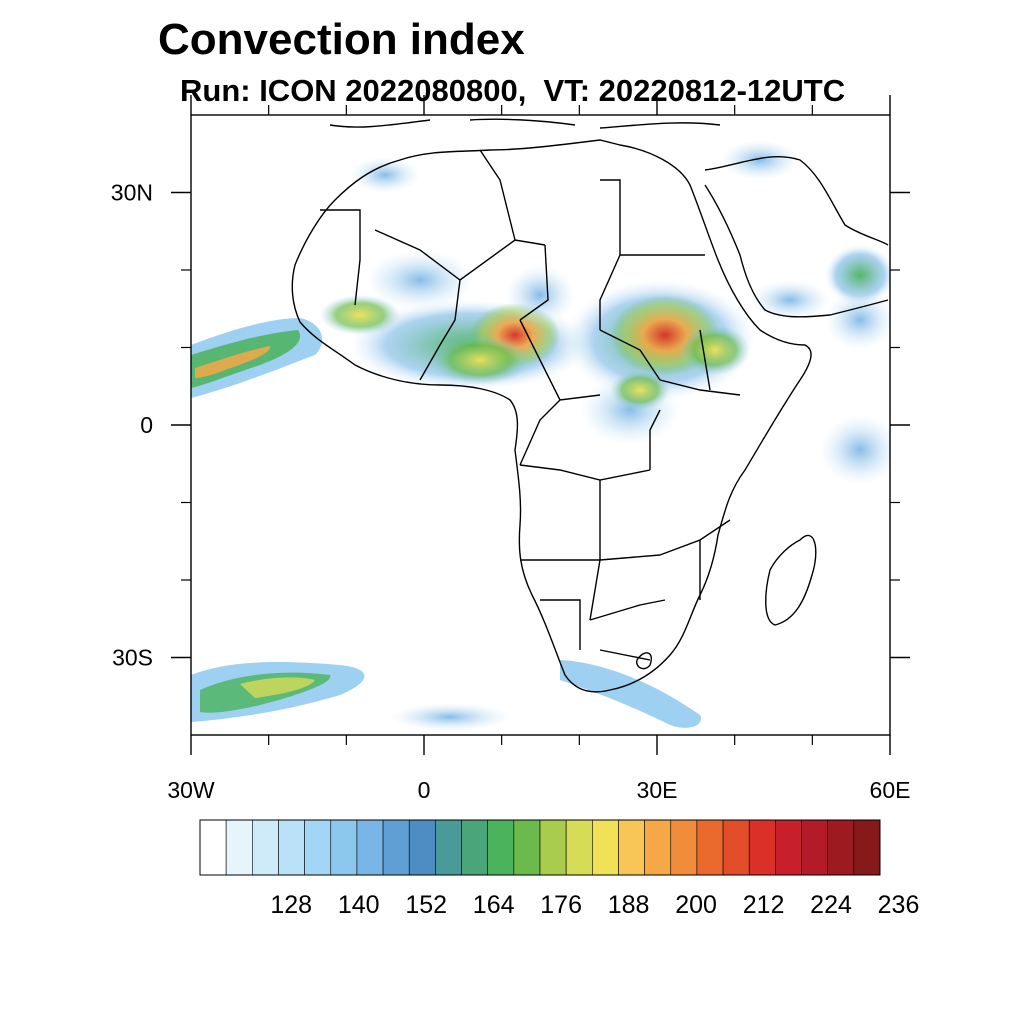 This screenshot has width=1024, height=1024. Describe the element at coordinates (359, 905) in the screenshot. I see `colorbar-label: 140` at that location.